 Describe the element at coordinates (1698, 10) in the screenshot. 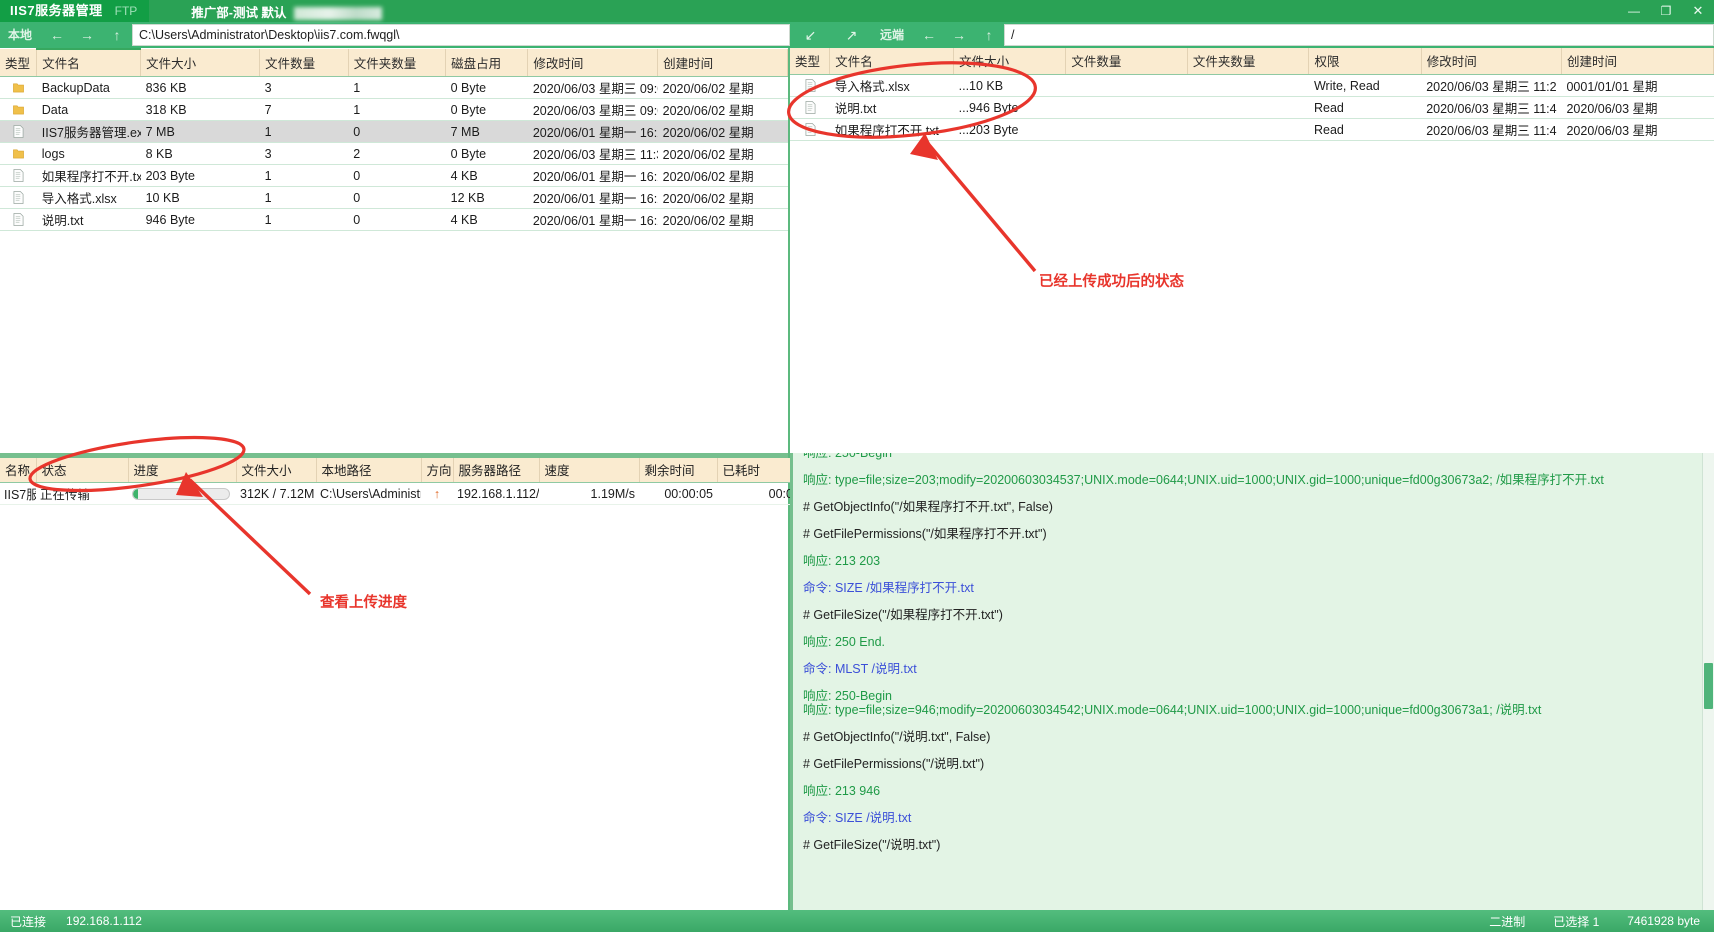

I see `close-icon: ✕` at that location.